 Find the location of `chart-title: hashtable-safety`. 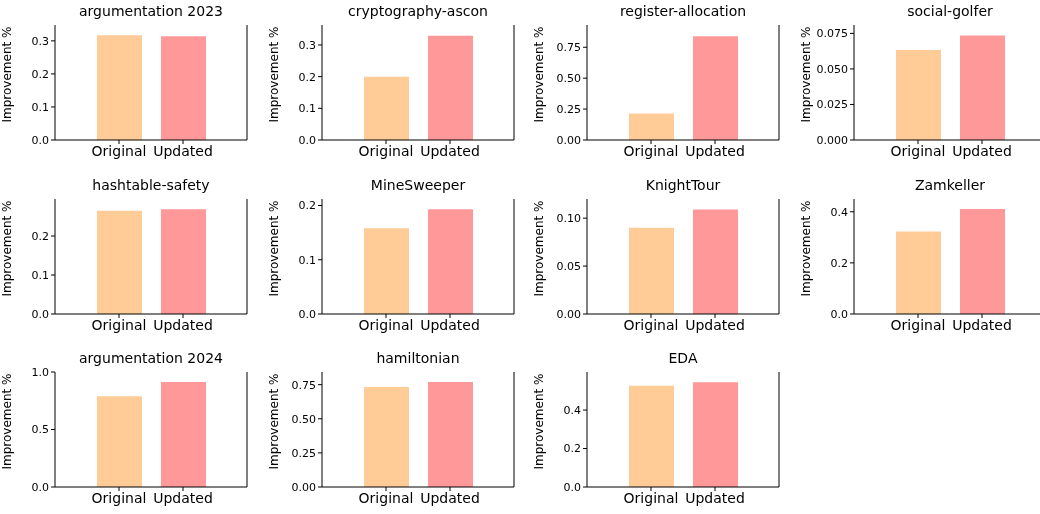

chart-title: hashtable-safety is located at coordinates (151, 185).